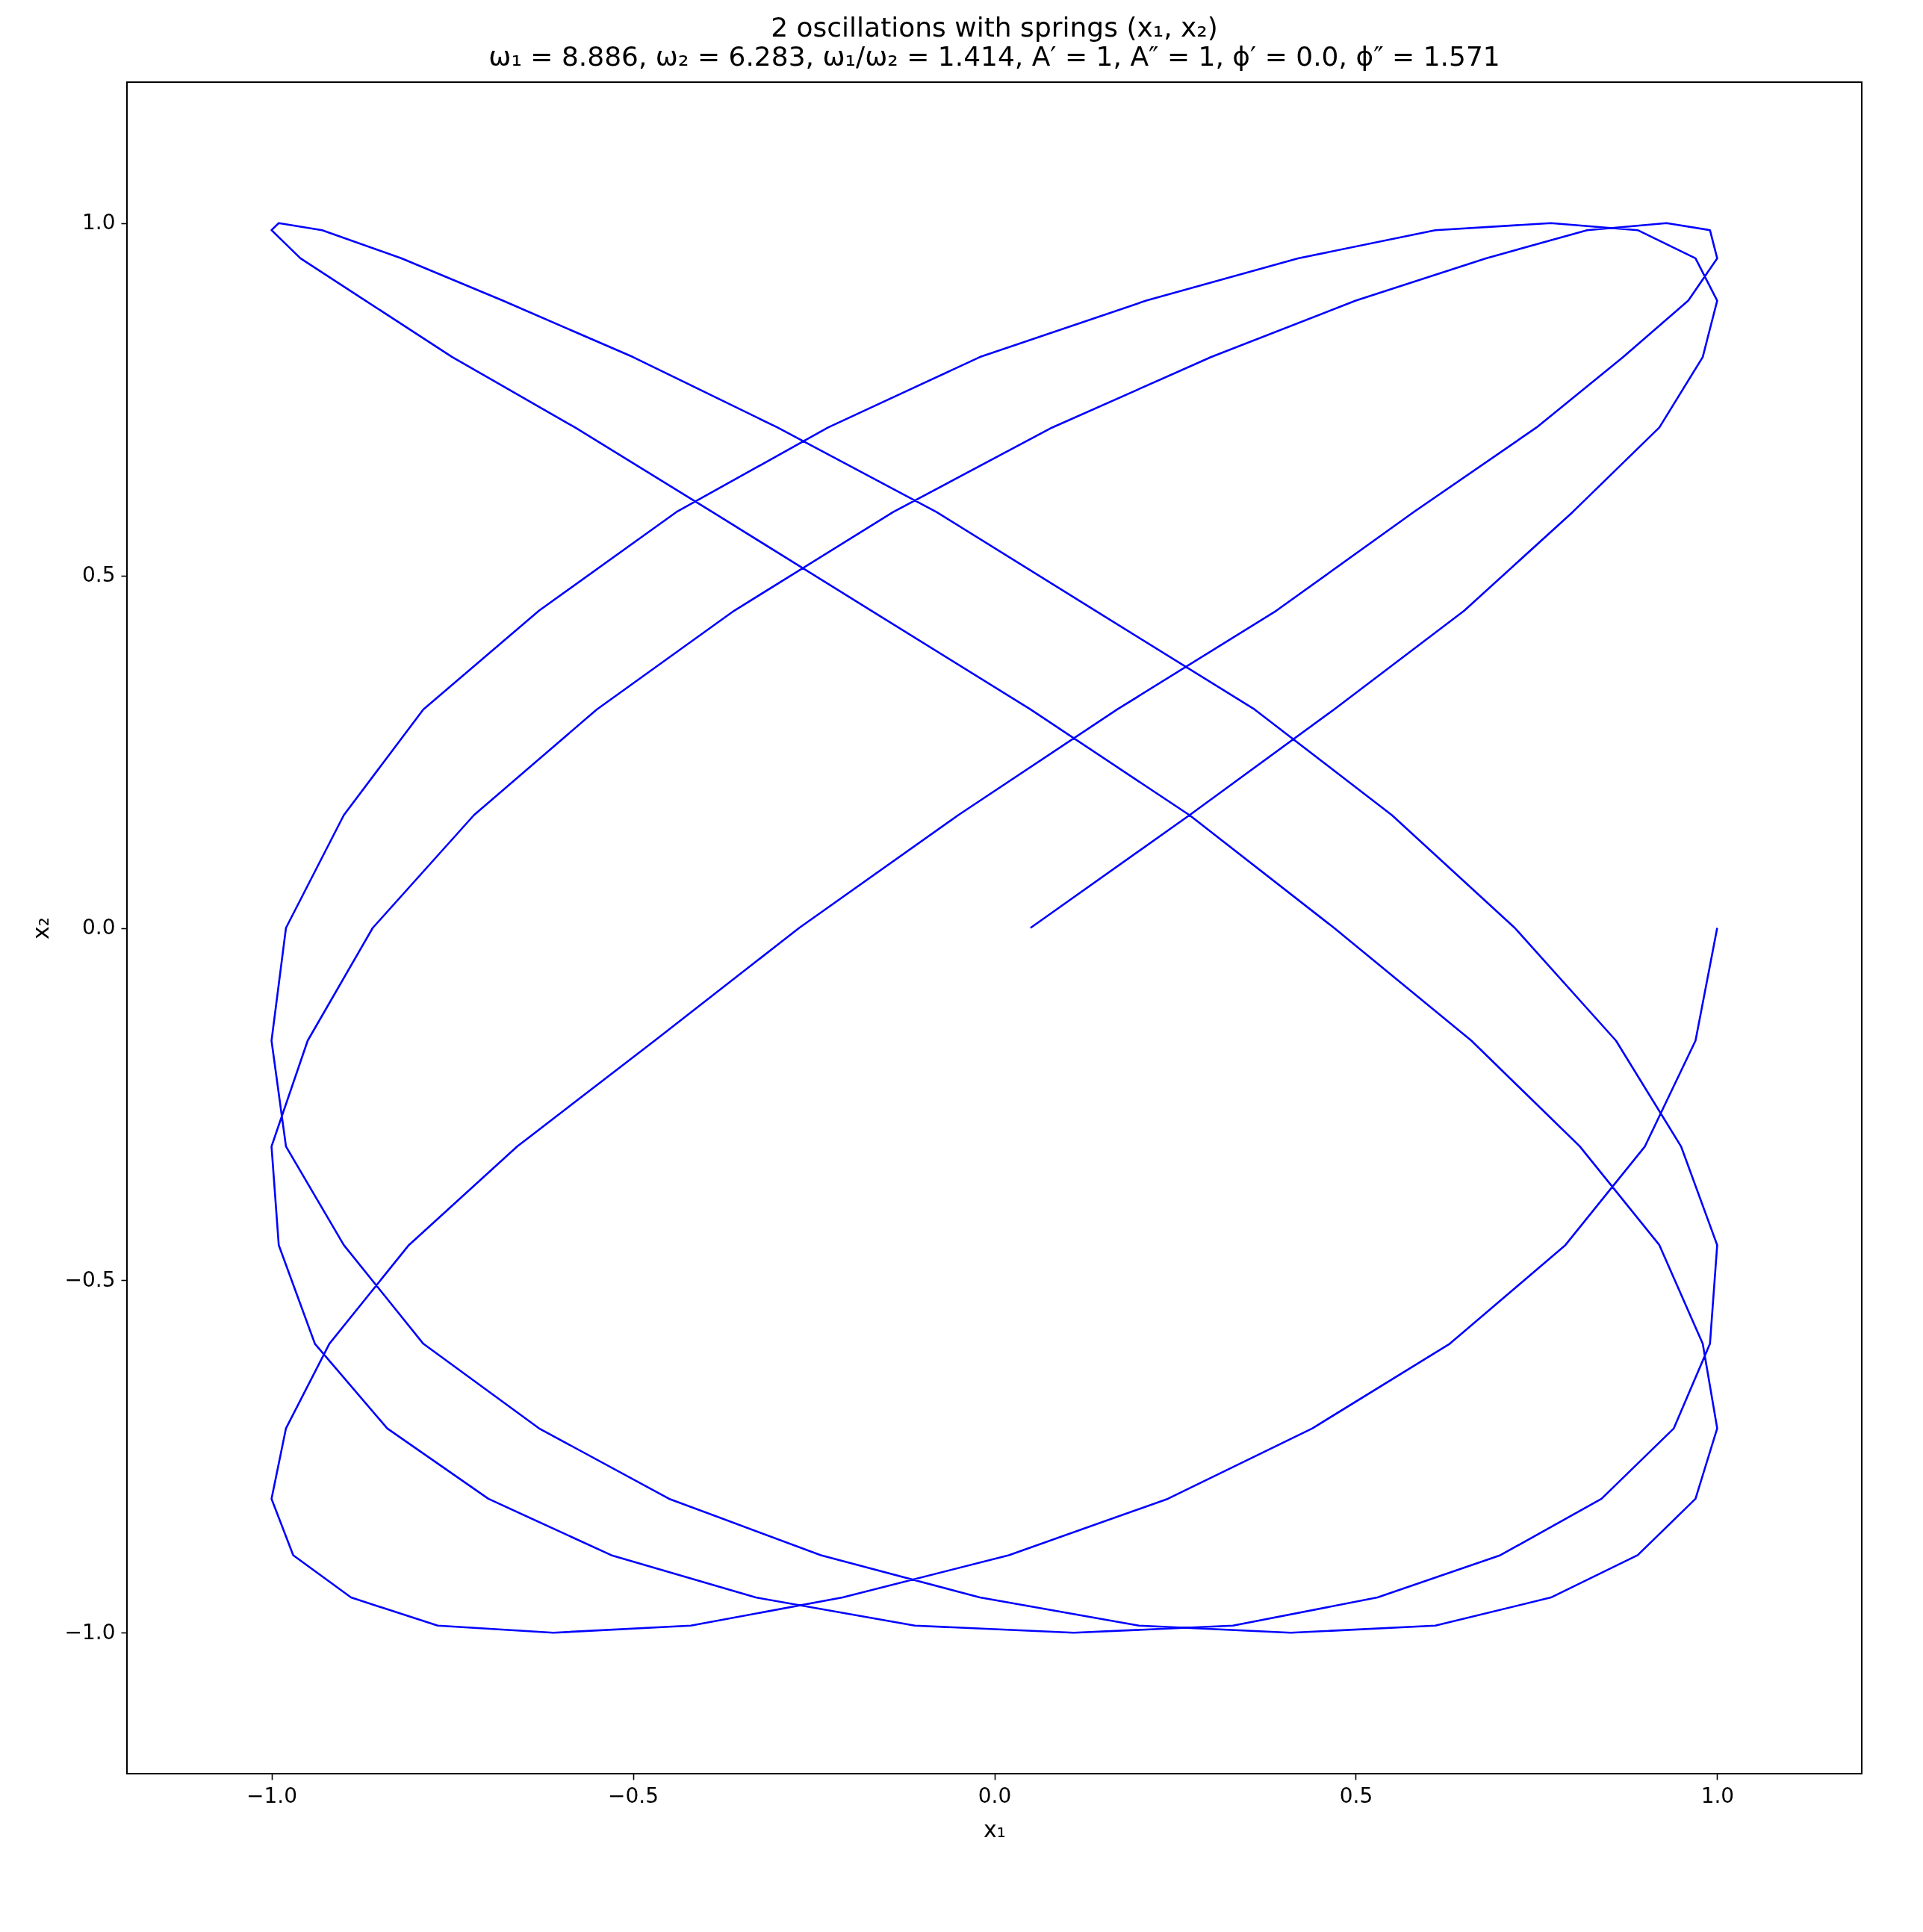 This screenshot has width=1923, height=1932. What do you see at coordinates (98, 575) in the screenshot?
I see `y-tick-label: 0.5` at bounding box center [98, 575].